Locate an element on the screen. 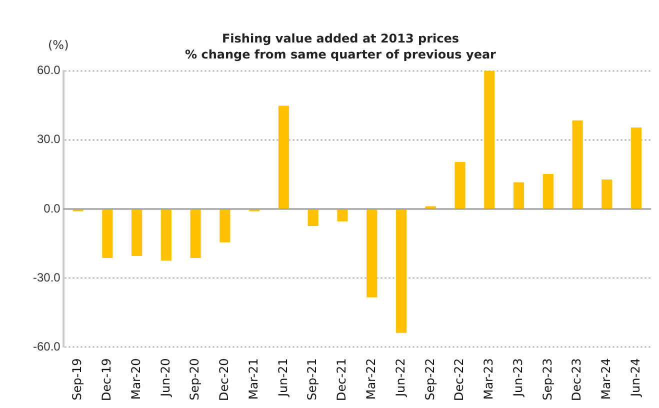 The width and height of the screenshot is (659, 408). x-tick-label: Mar-23 is located at coordinates (489, 379).